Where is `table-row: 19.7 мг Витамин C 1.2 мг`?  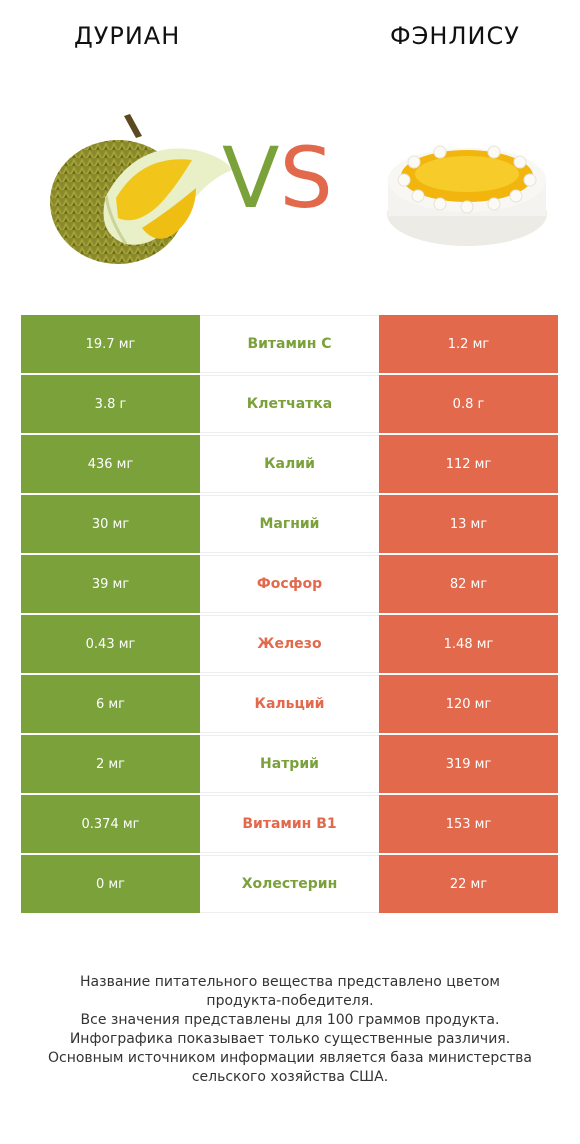
table-row: 19.7 мг Витамин C 1.2 мг is located at coordinates (289, 344).